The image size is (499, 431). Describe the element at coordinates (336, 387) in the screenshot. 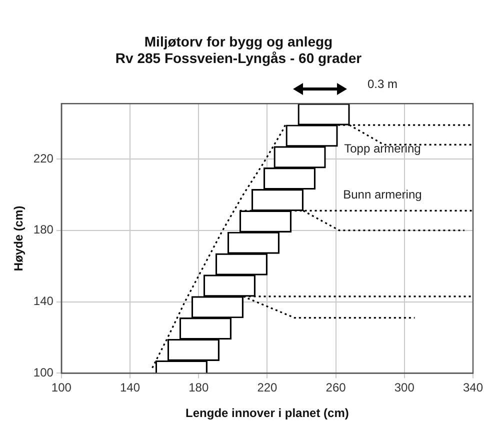

I see `x-tick-label: 260` at that location.